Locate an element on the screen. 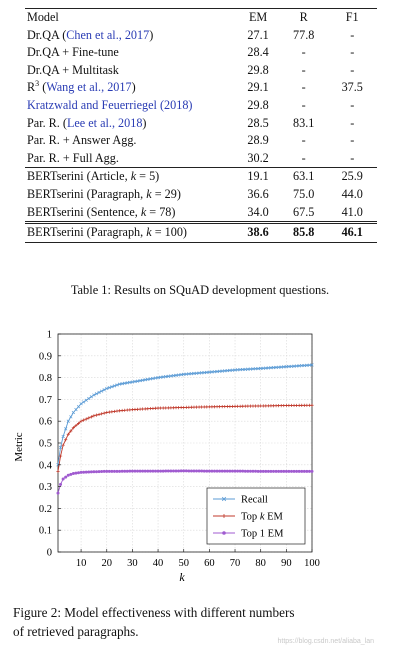 This screenshot has height=657, width=400. citation-link: Kratzwald and Feuerriegel (2018) is located at coordinates (110, 104).